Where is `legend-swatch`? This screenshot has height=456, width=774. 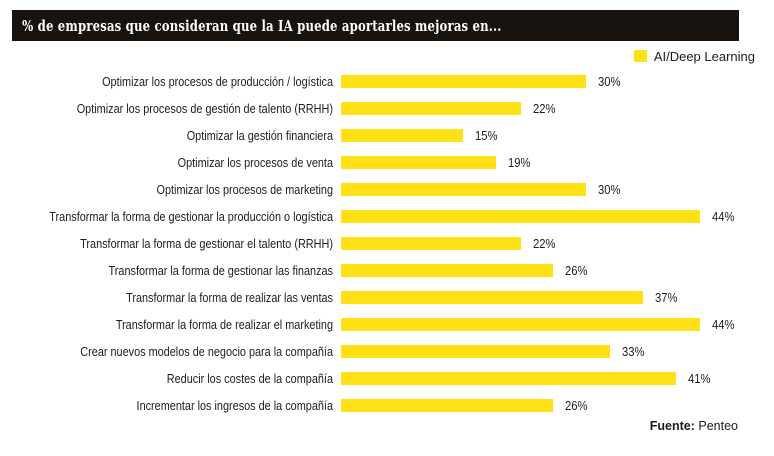
legend-swatch is located at coordinates (640, 56).